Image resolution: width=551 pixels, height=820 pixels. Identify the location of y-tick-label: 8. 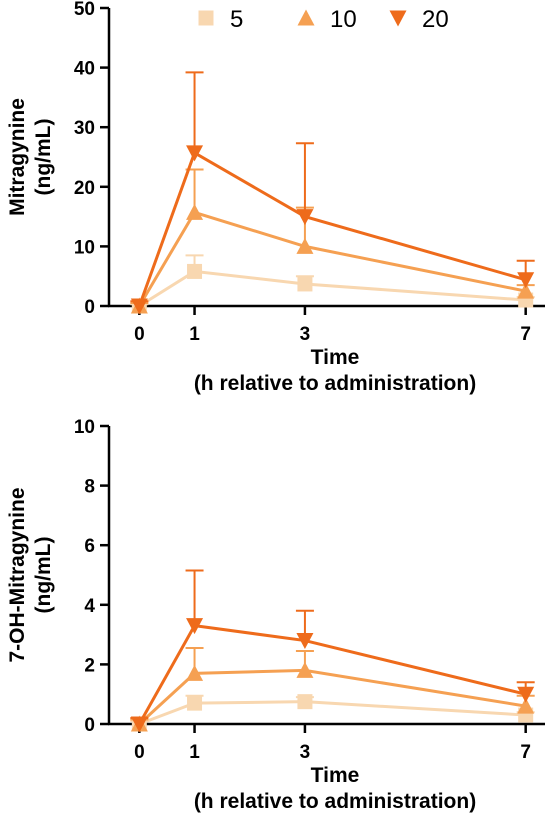
(89, 487).